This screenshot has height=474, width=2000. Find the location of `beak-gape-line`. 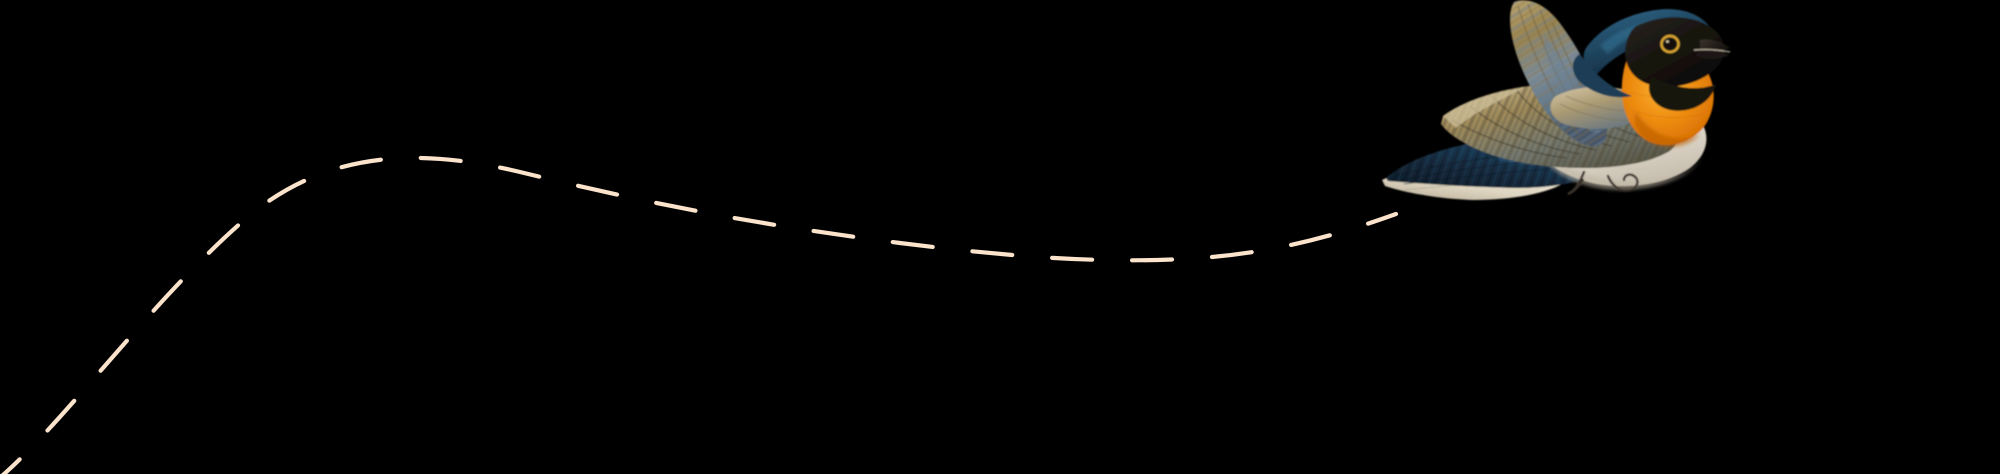

beak-gape-line is located at coordinates (1712, 51).